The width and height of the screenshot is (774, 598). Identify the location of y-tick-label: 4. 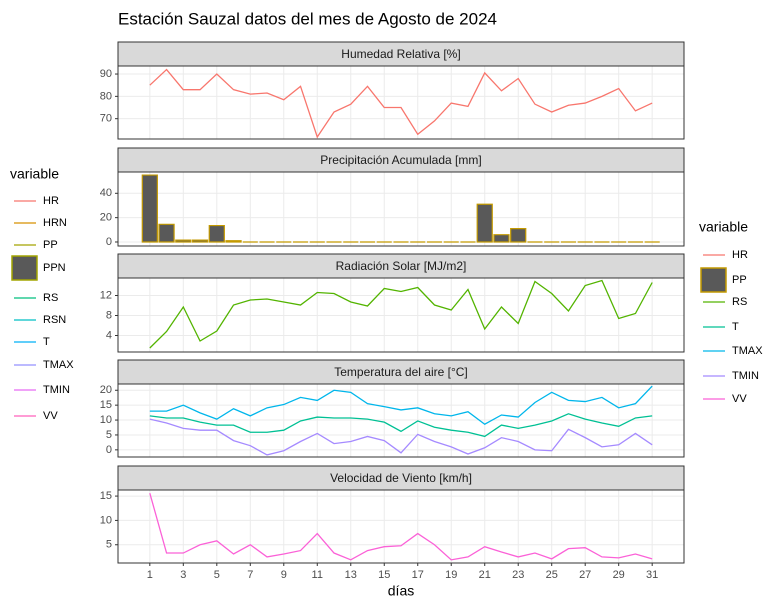
(109, 335).